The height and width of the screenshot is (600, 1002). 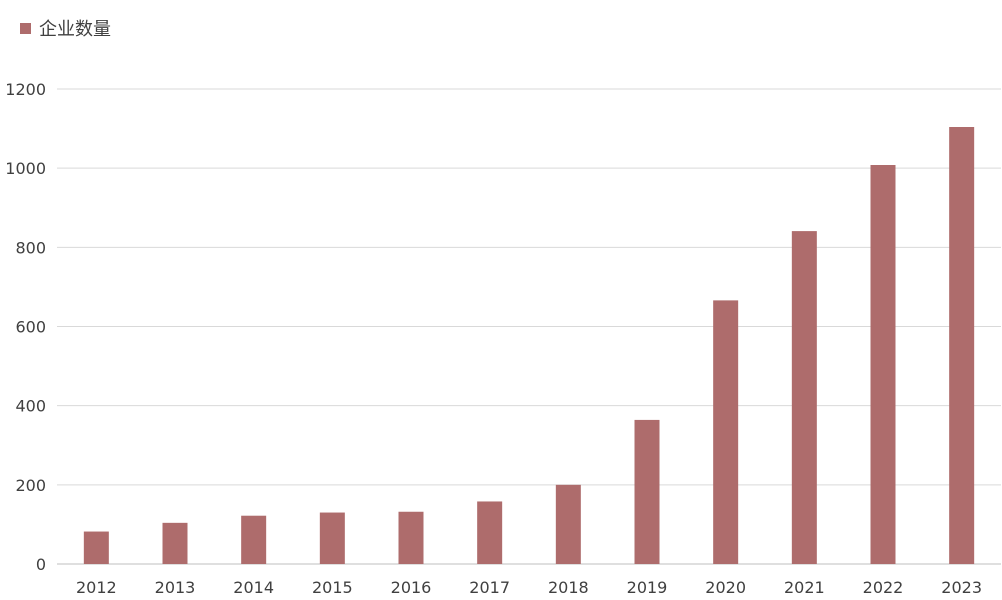 I want to click on y-tick-label: 800, so click(x=30, y=247).